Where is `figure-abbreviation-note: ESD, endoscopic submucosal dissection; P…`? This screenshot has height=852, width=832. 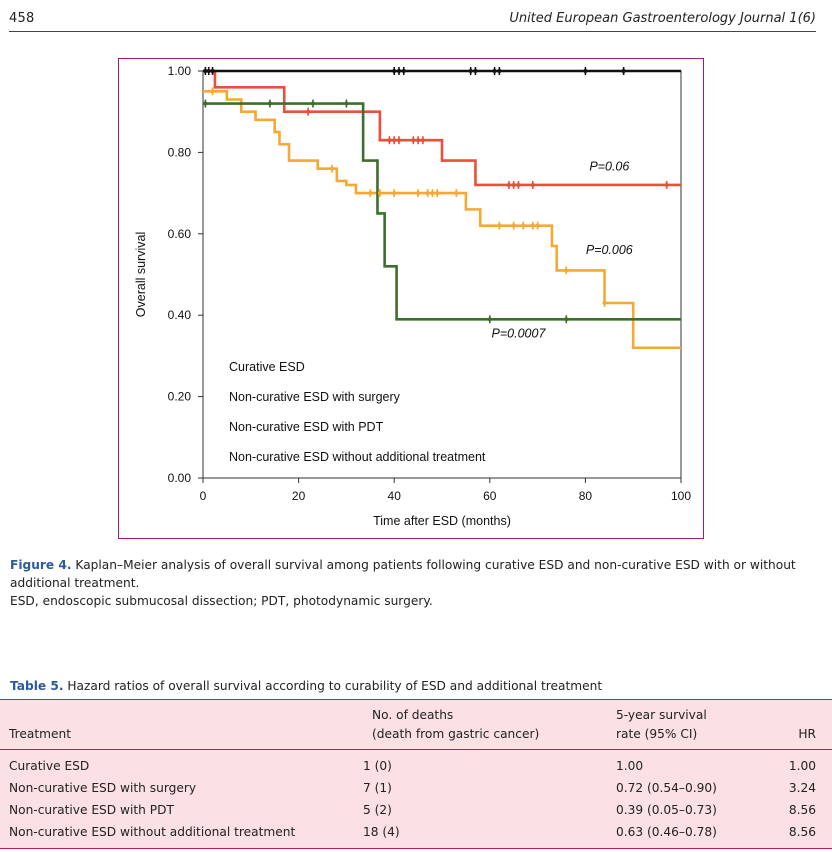 figure-abbreviation-note: ESD, endoscopic submucosal dissection; P… is located at coordinates (221, 601).